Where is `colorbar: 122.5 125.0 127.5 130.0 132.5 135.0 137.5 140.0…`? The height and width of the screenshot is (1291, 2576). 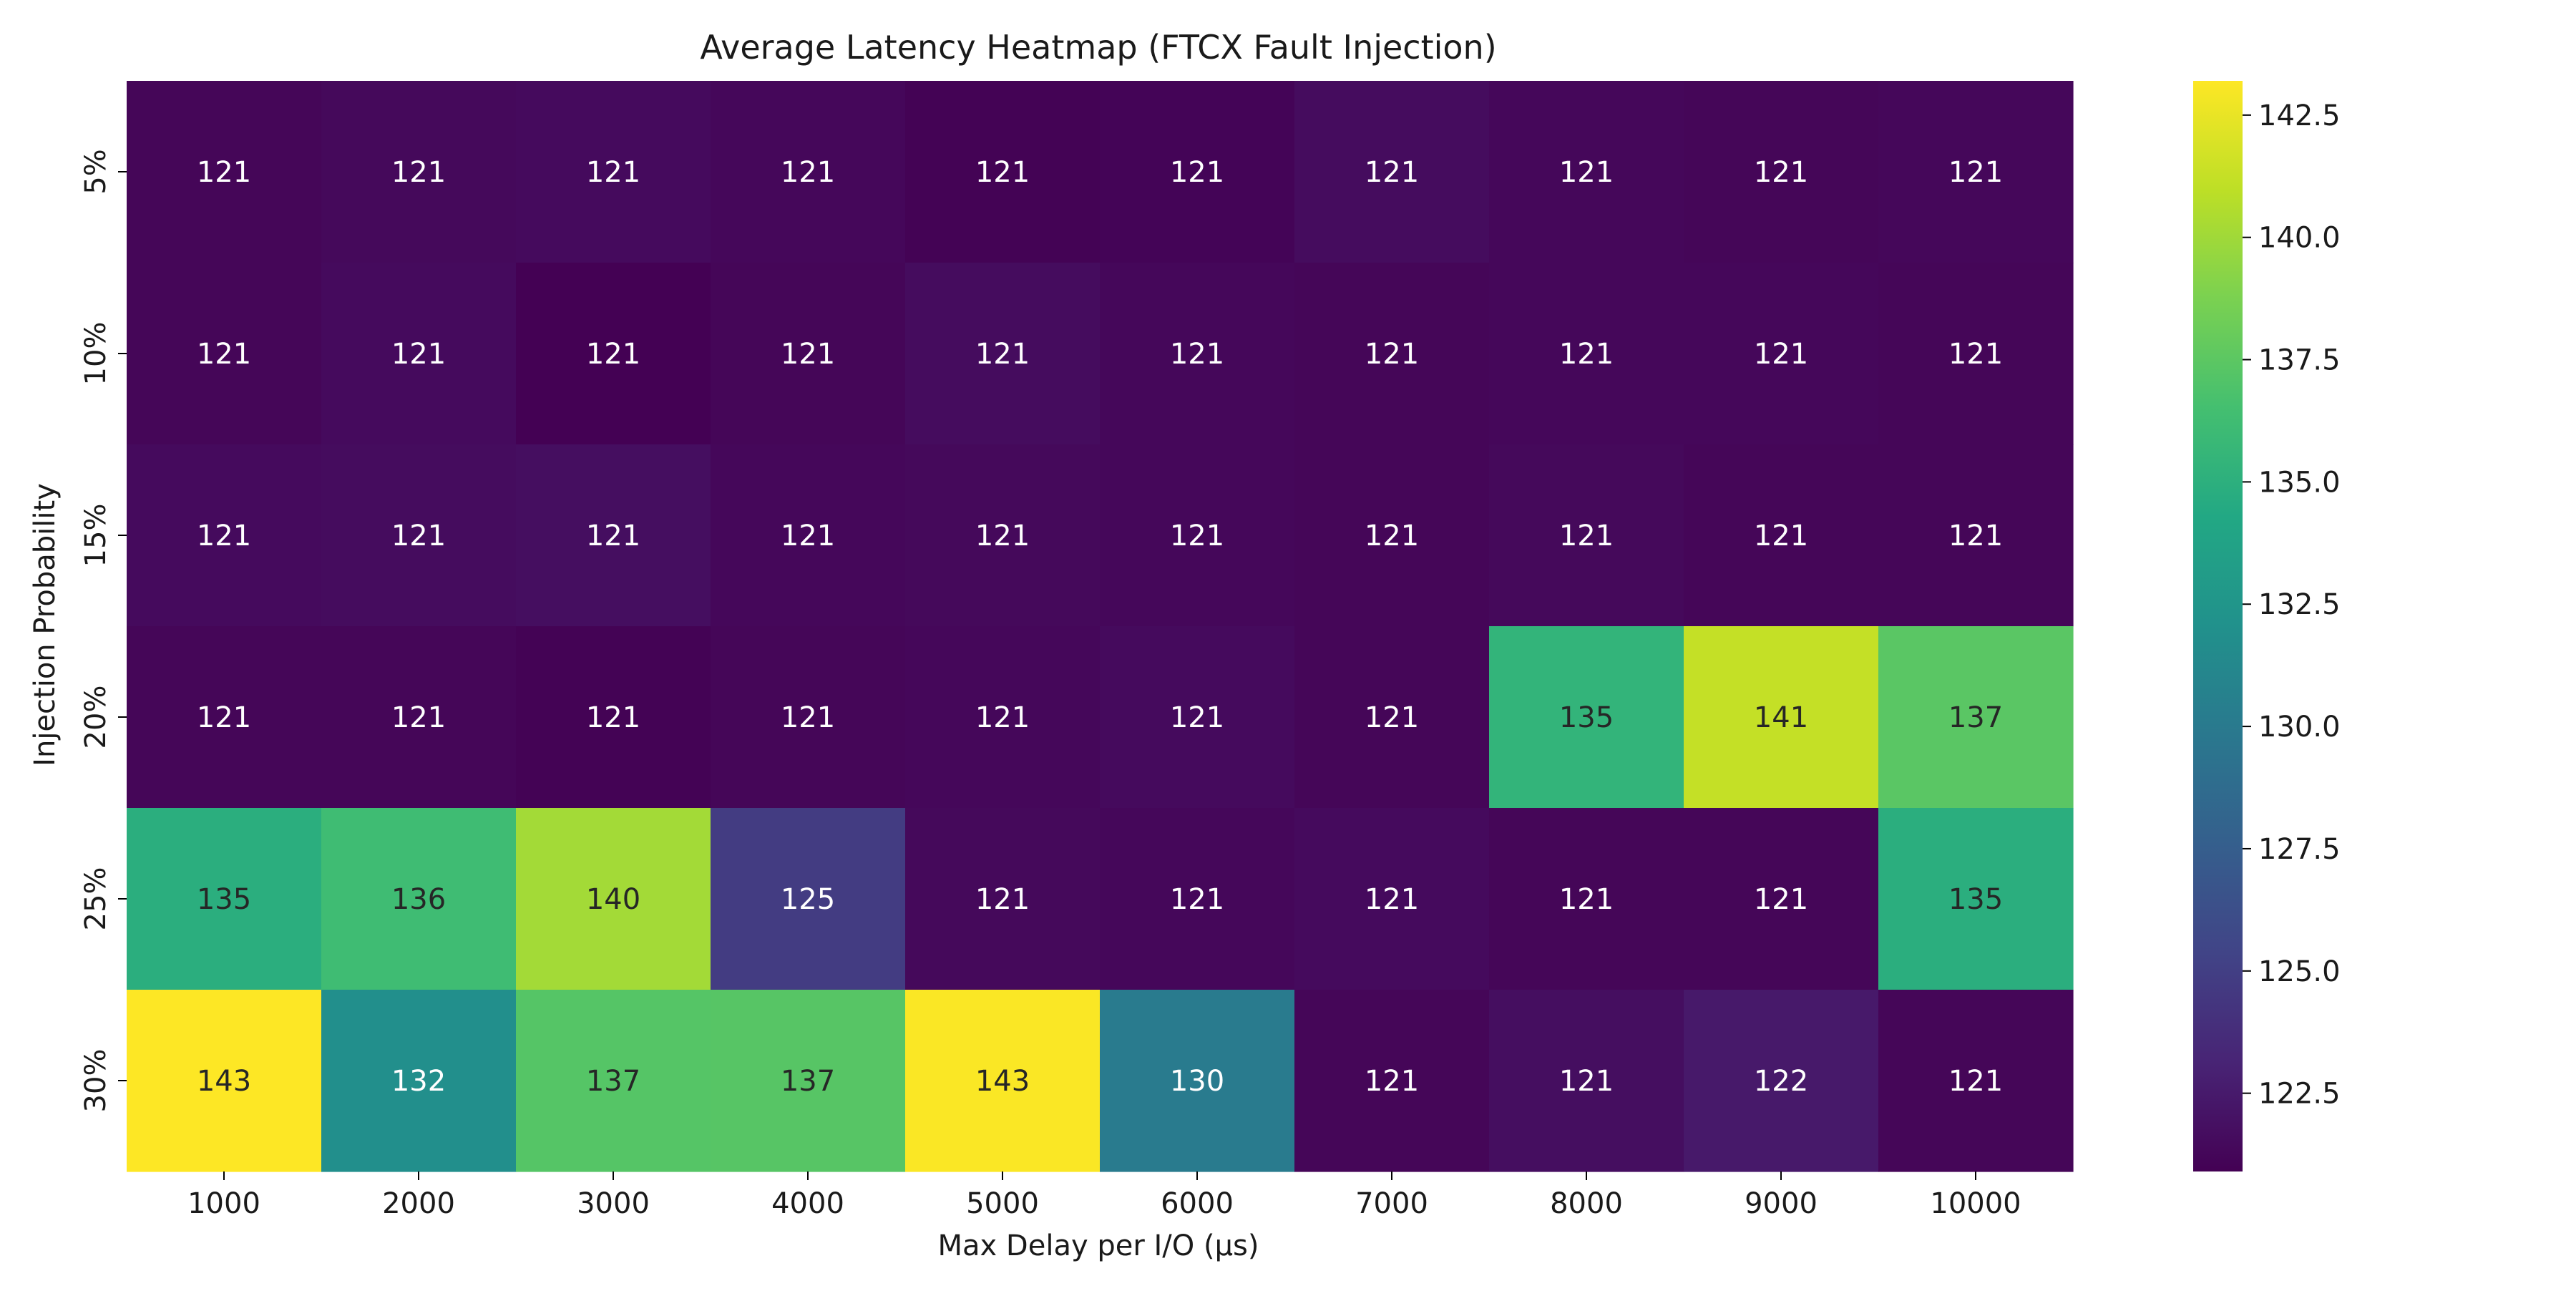
colorbar: 122.5 125.0 127.5 130.0 132.5 135.0 137.5 140.0… is located at coordinates (2267, 626).